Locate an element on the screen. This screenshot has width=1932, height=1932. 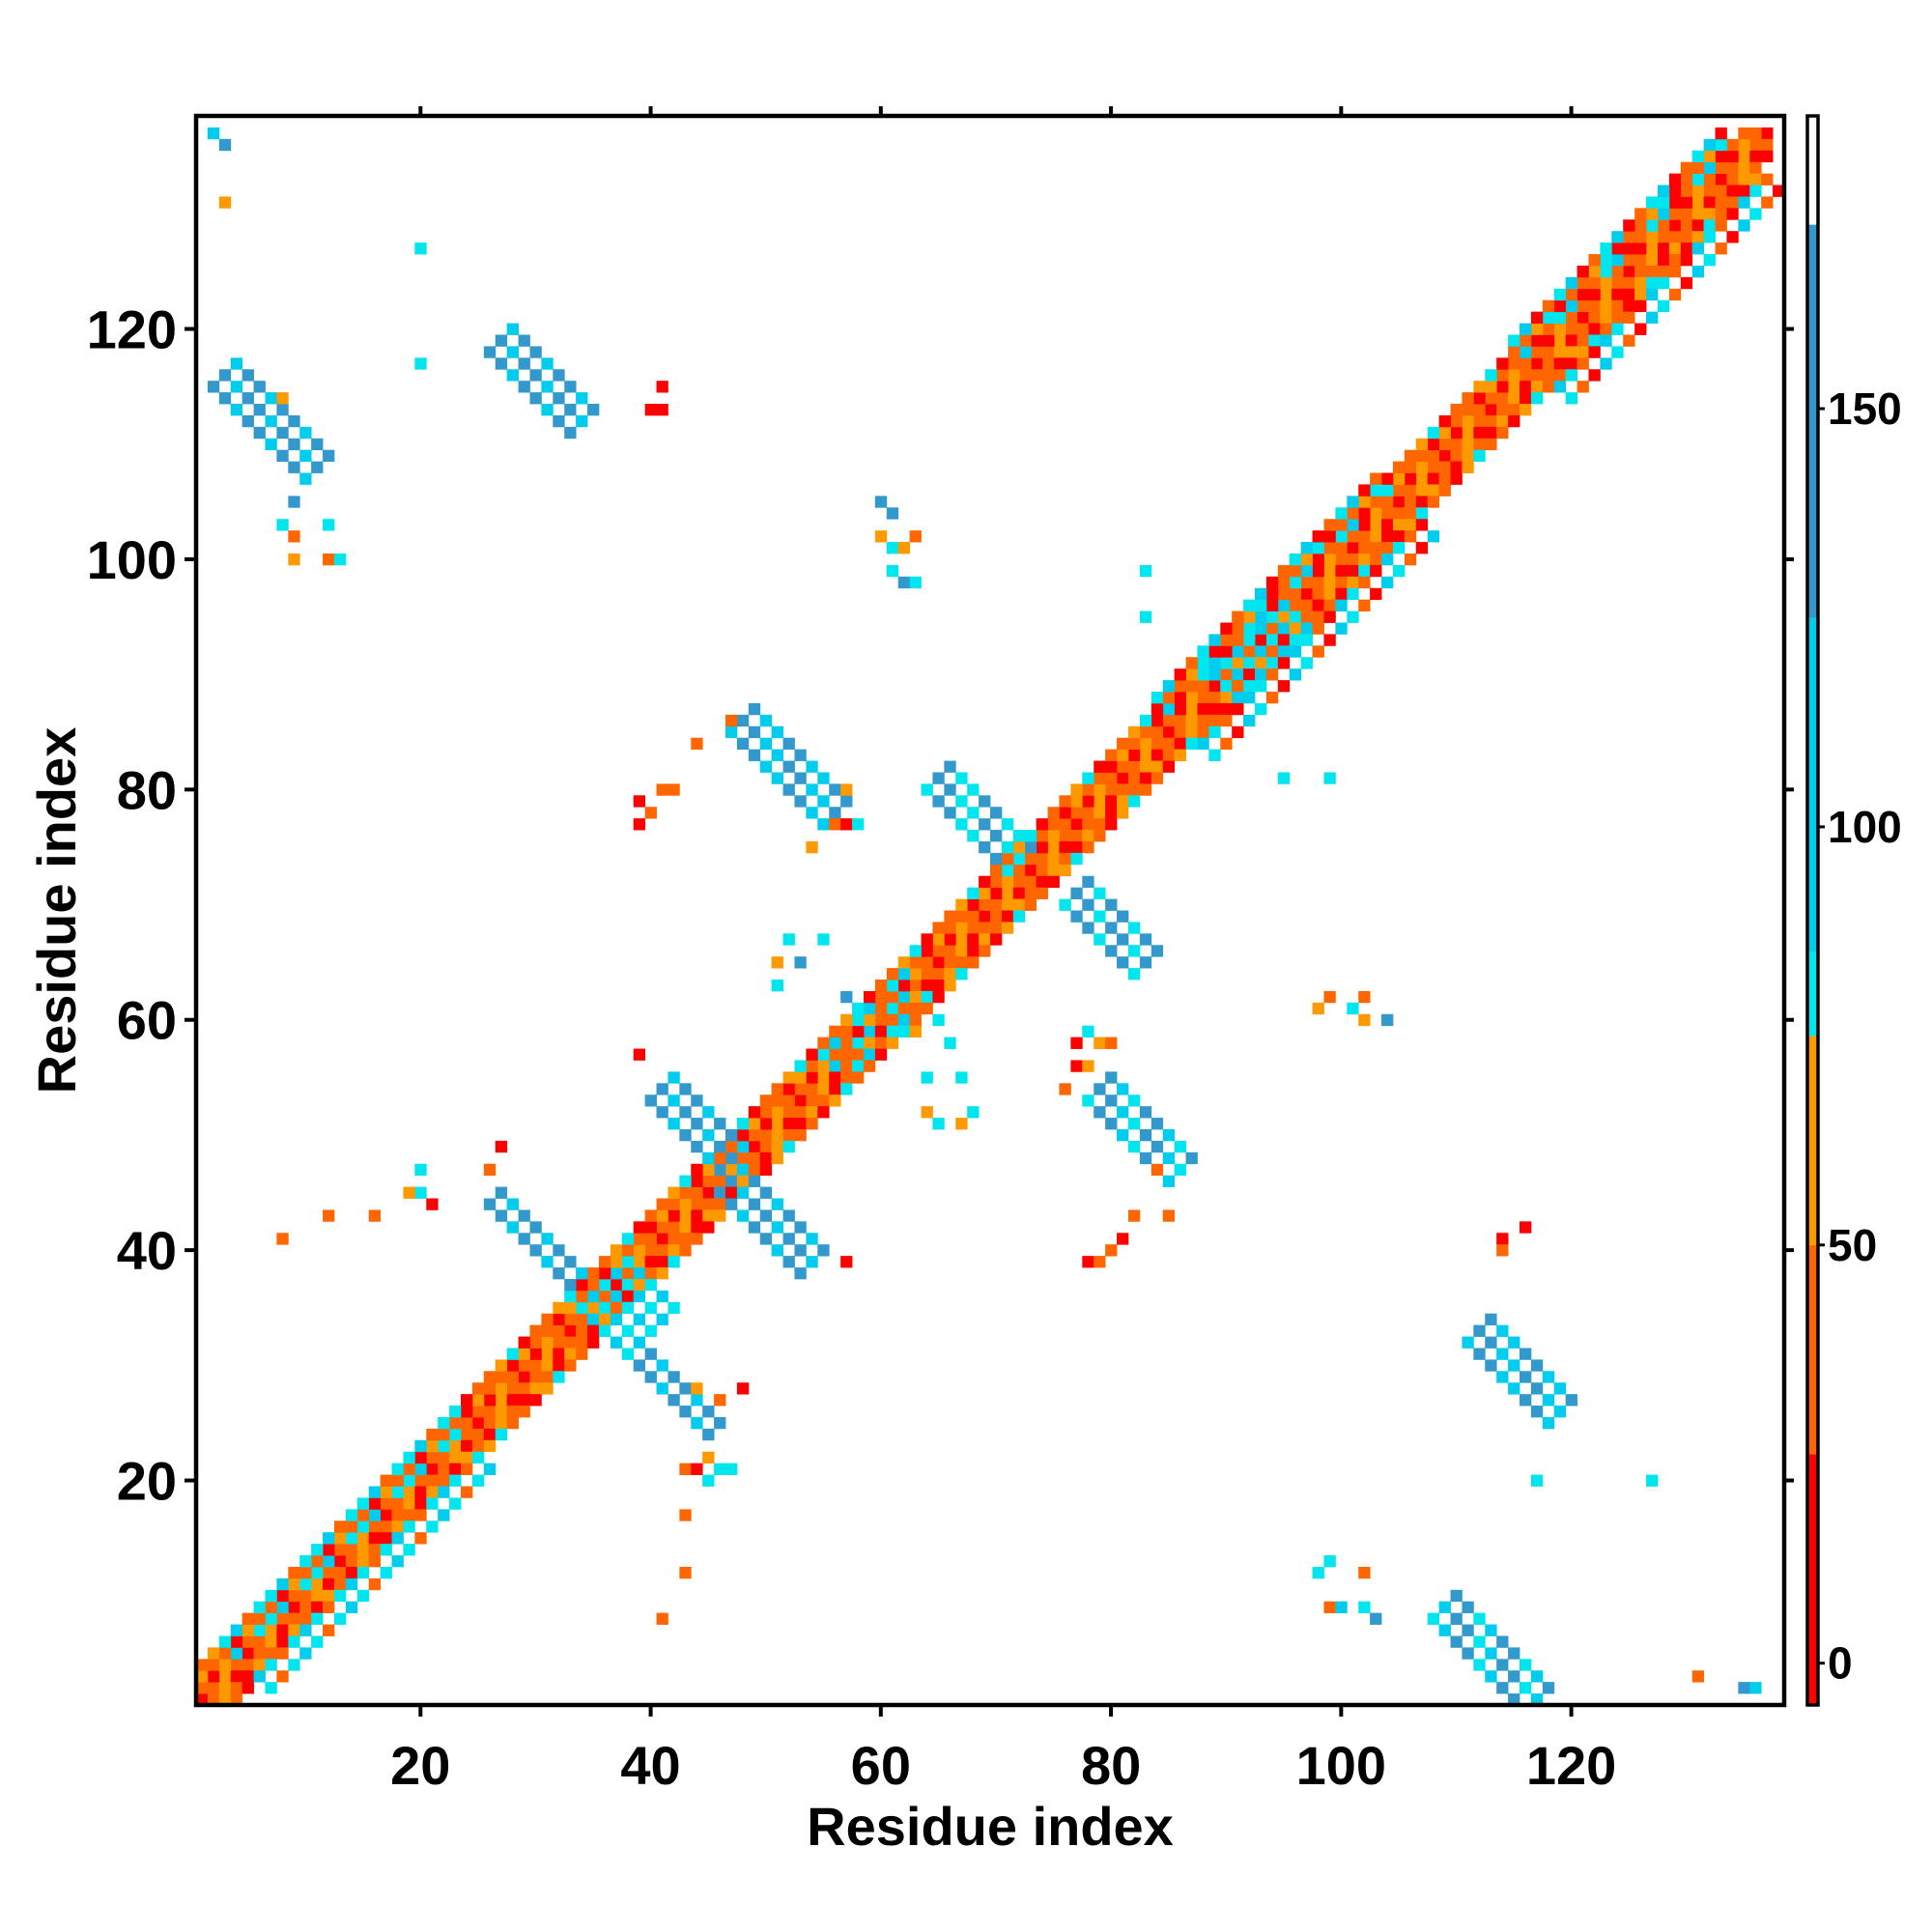
colorbar-frame is located at coordinates (1812, 910).